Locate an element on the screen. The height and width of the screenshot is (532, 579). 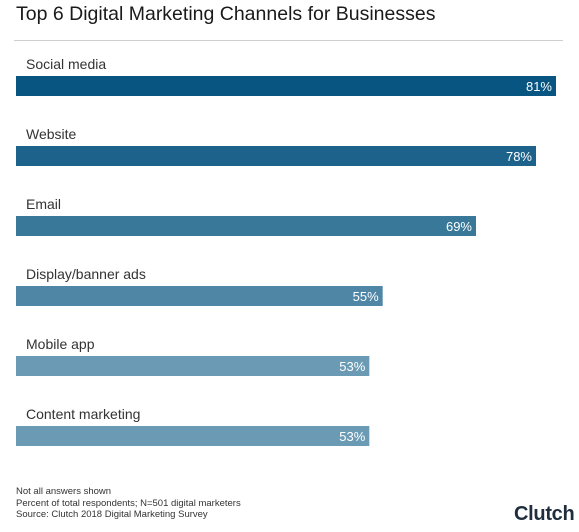
category-label: Mobile app is located at coordinates (60, 344).